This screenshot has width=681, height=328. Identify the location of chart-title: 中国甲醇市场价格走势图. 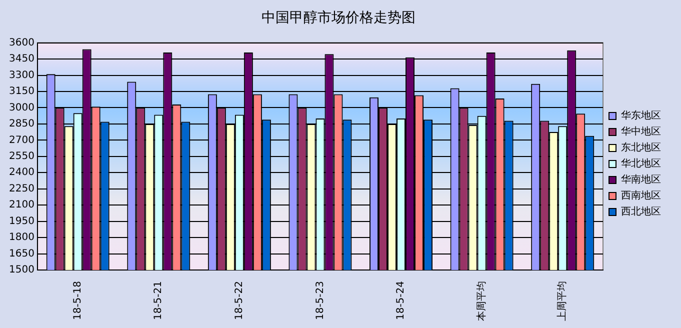
(339, 18).